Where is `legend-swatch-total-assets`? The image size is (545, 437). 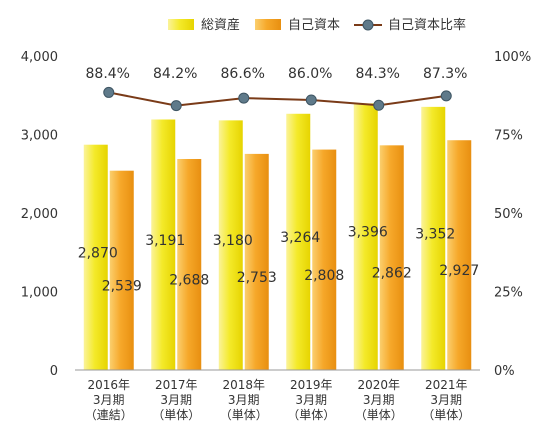
legend-swatch-total-assets is located at coordinates (181, 24).